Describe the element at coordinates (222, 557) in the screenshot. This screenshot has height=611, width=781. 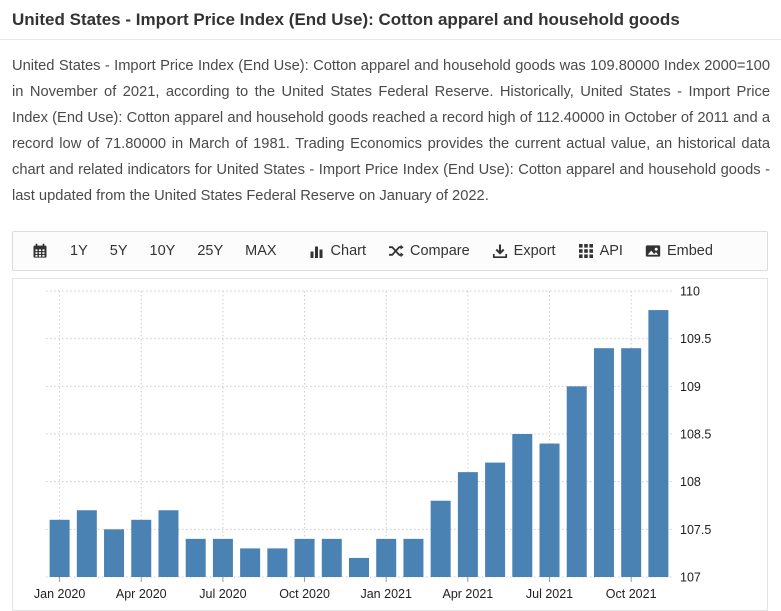
I see `bar-jul-2020` at that location.